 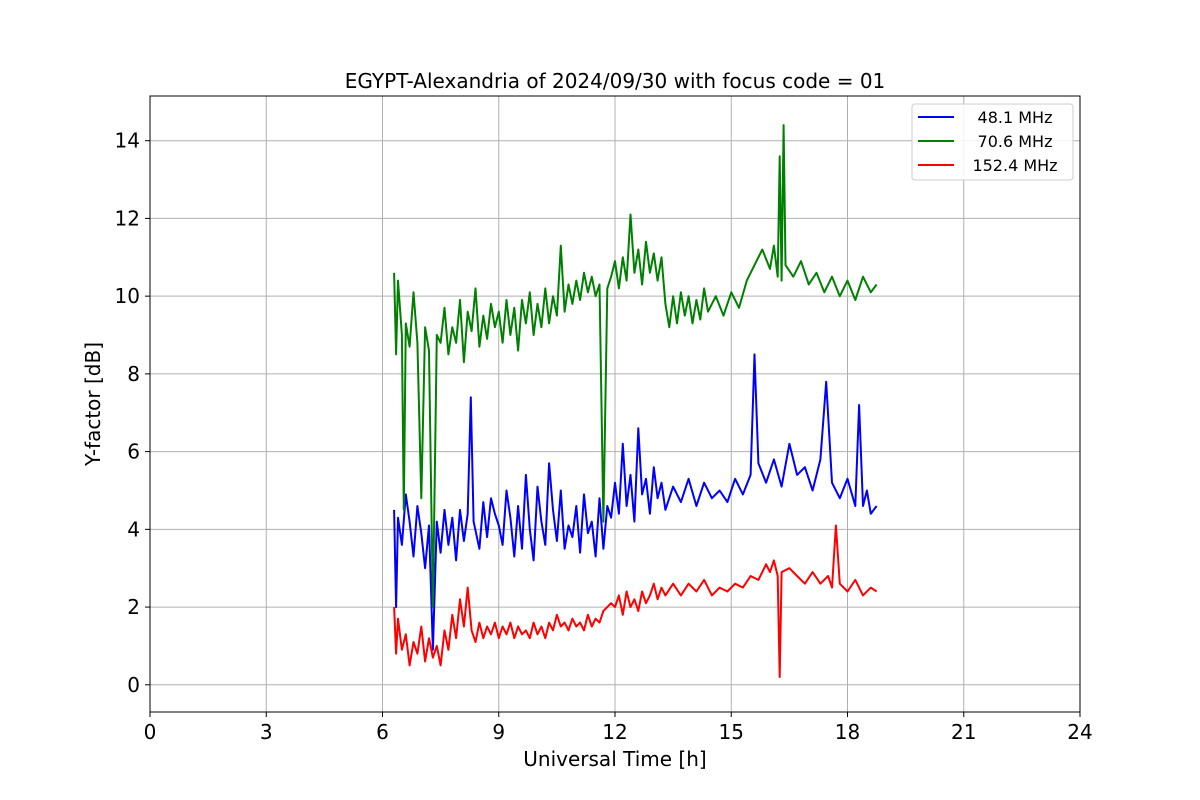 What do you see at coordinates (266, 732) in the screenshot?
I see `x-tick-label: 3` at bounding box center [266, 732].